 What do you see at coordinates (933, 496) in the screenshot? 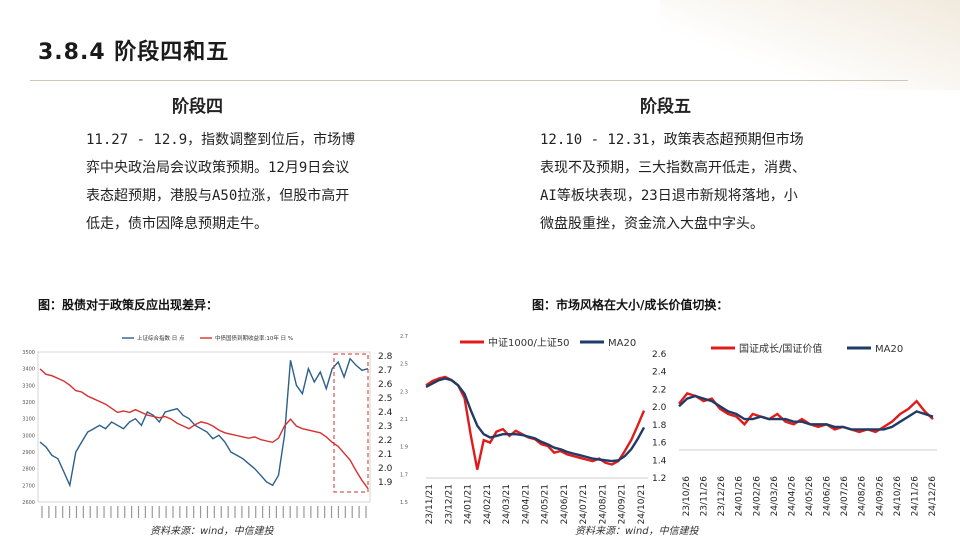
I see `x-tick-label: 24/12/26` at bounding box center [933, 496].